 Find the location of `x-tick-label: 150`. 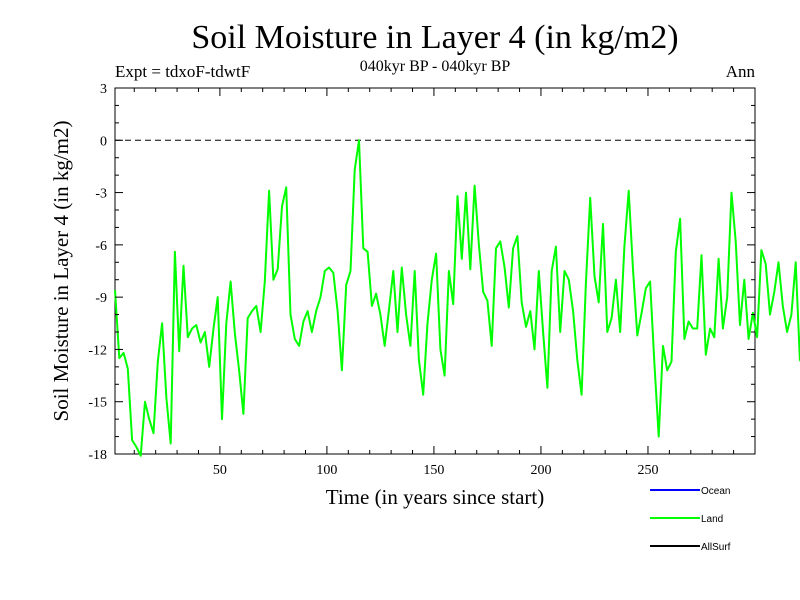

x-tick-label: 150 is located at coordinates (433, 470).